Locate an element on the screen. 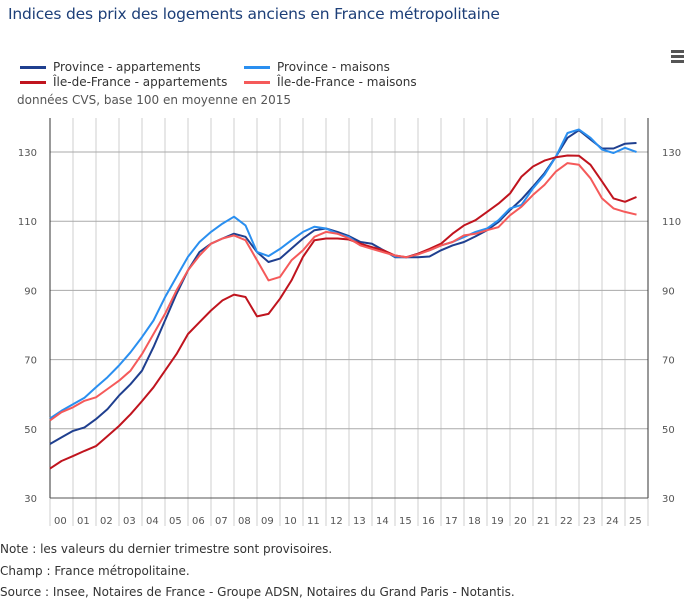 This screenshot has height=602, width=692. x-tick-label: 01 is located at coordinates (83, 521).